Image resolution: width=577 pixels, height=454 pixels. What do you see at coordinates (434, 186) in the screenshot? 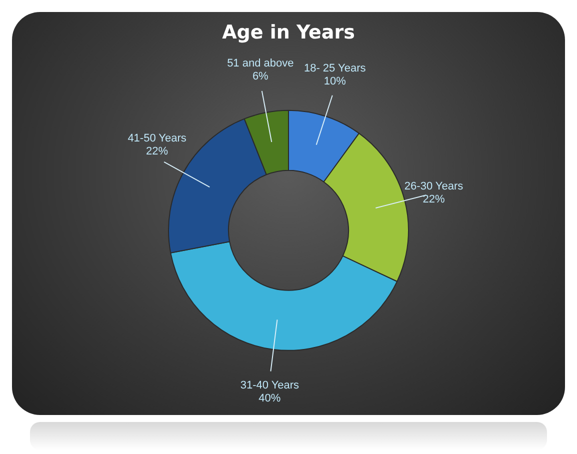
I see `slice-label: 26-30 Years` at bounding box center [434, 186].